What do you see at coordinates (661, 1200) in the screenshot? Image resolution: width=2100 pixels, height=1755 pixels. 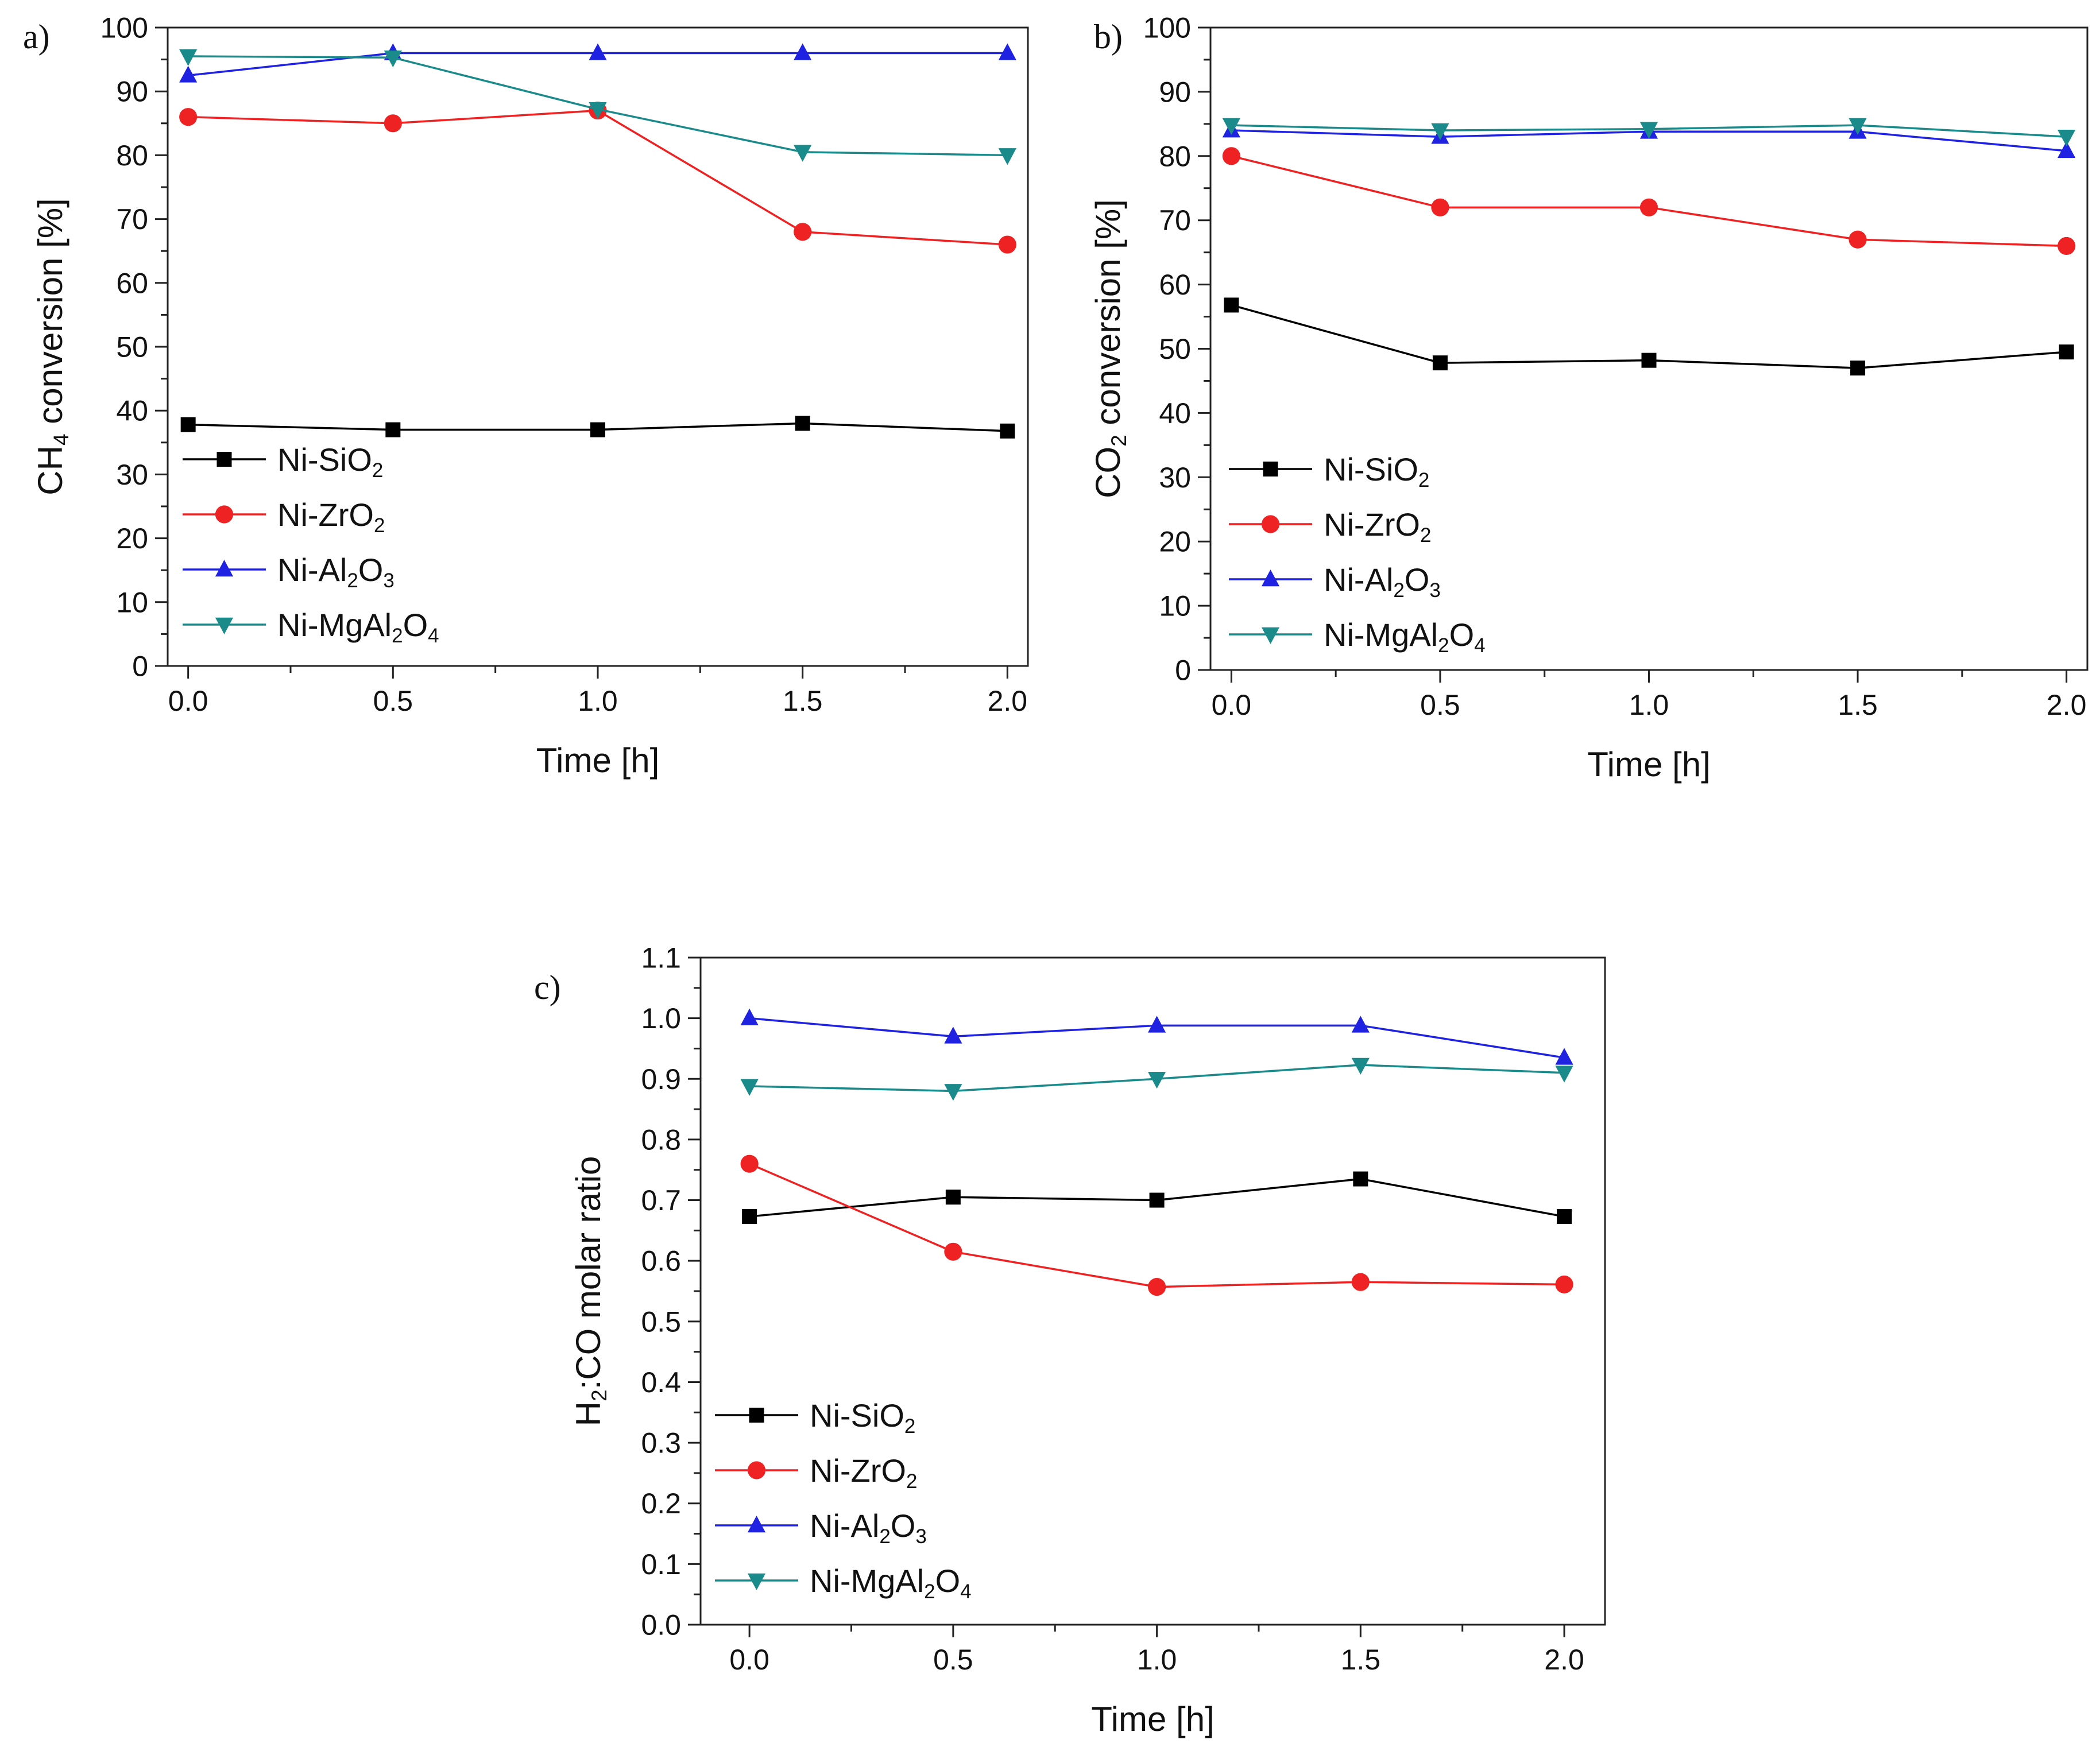 I see `y-tick-label: 0.7` at bounding box center [661, 1200].